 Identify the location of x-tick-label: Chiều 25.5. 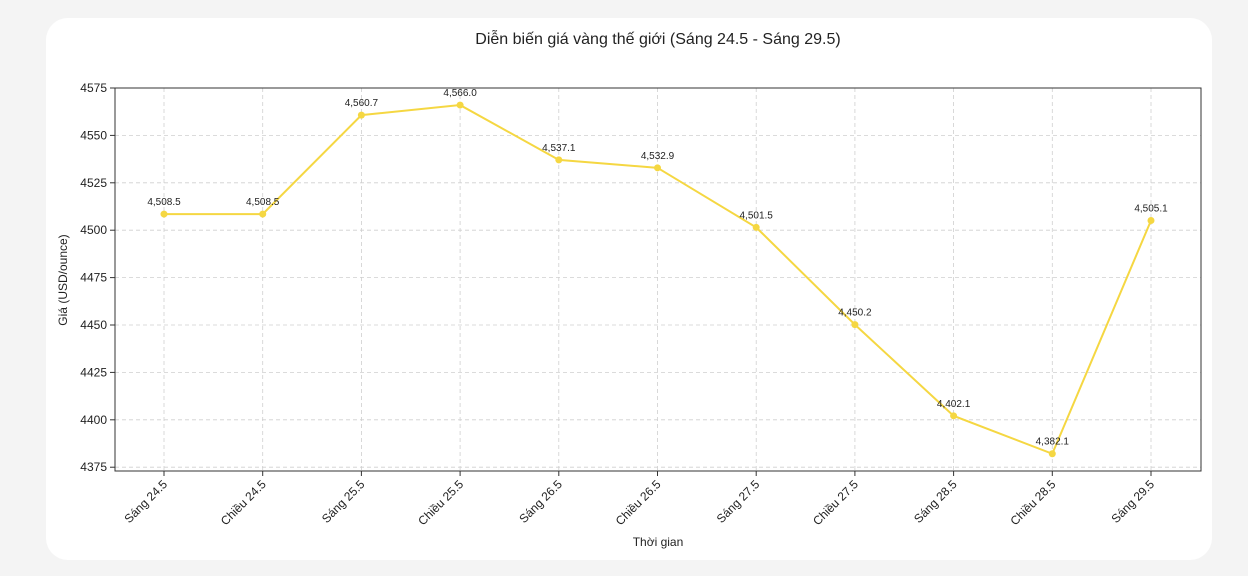
(440, 502).